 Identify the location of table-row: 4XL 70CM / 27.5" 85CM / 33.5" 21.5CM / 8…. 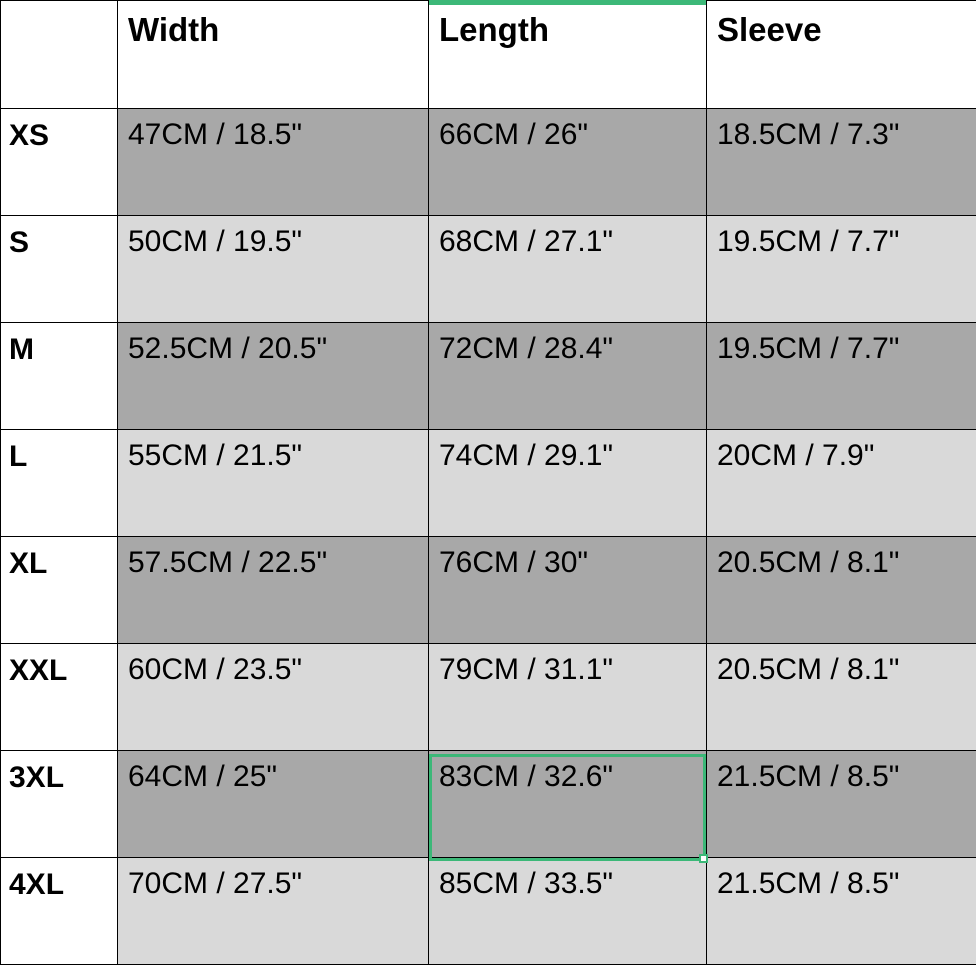
(488, 911).